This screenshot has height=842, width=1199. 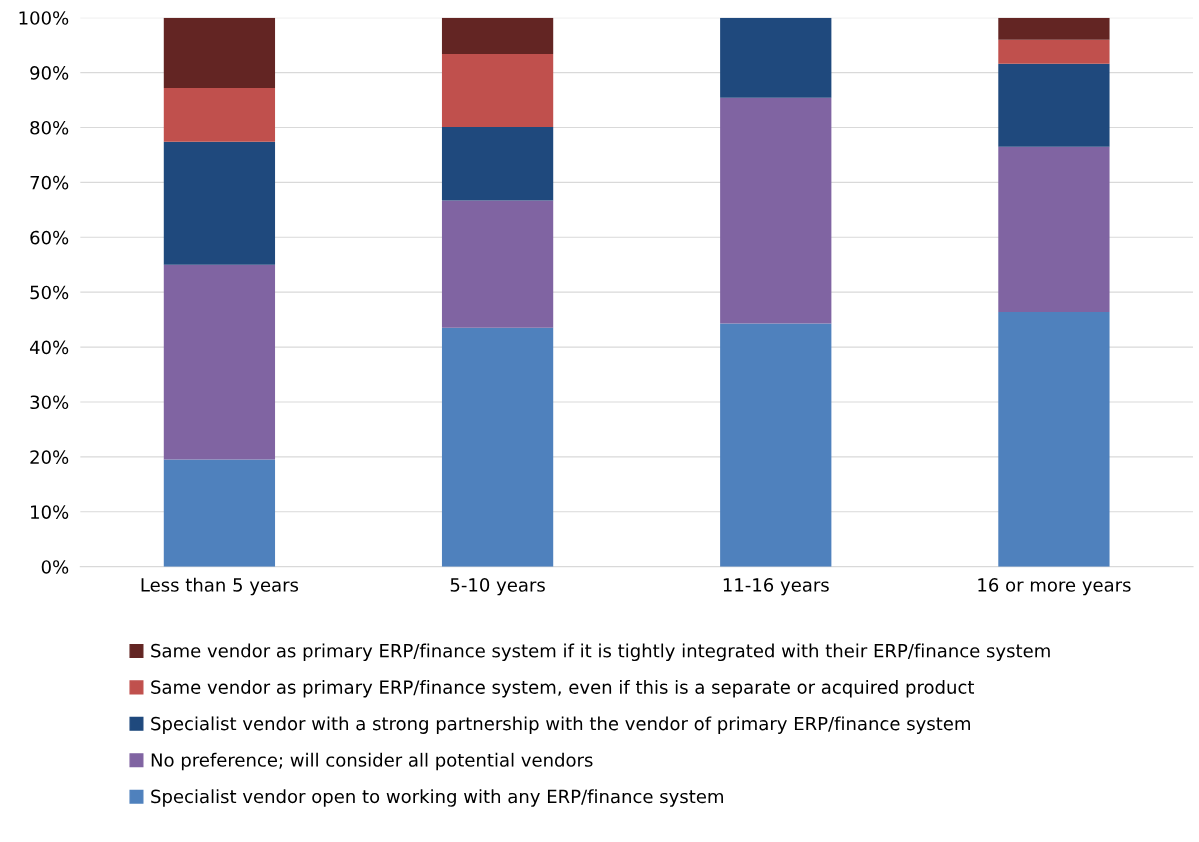 I want to click on y-tick-label: 40%, so click(x=49, y=347).